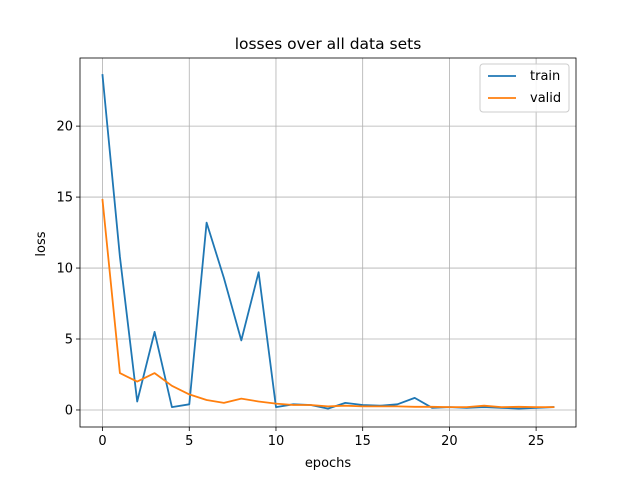 This screenshot has width=640, height=480. Describe the element at coordinates (64, 198) in the screenshot. I see `y-tick-label: 15` at that location.